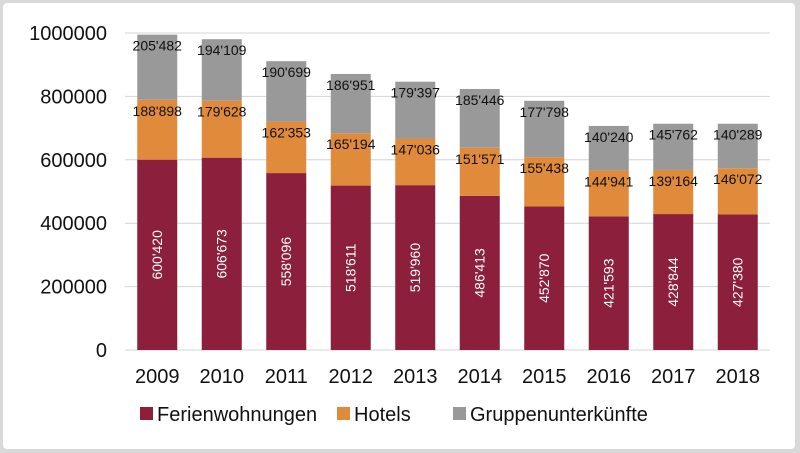 The image size is (800, 453). What do you see at coordinates (674, 135) in the screenshot?
I see `data-label: 145'762` at bounding box center [674, 135].